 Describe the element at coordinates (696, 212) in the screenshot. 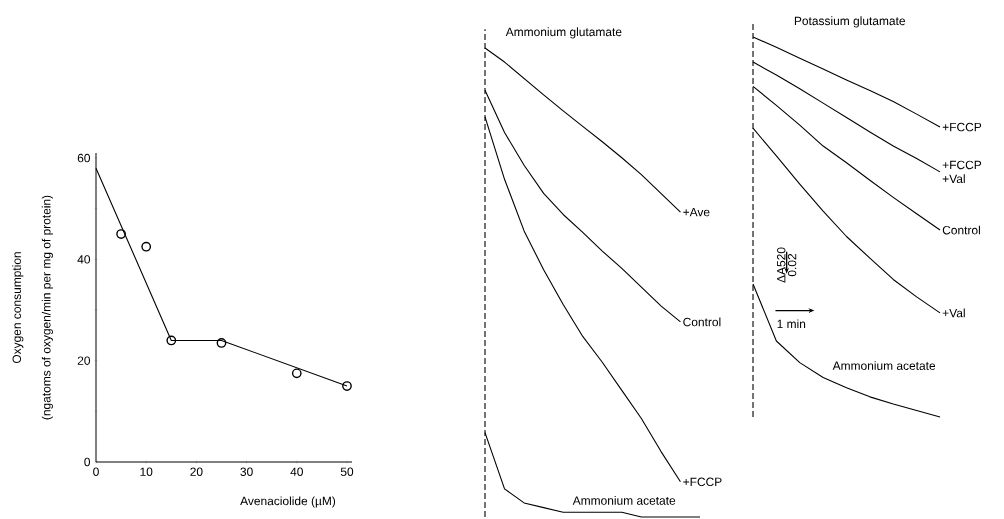

I see `series-label: +Ave` at that location.